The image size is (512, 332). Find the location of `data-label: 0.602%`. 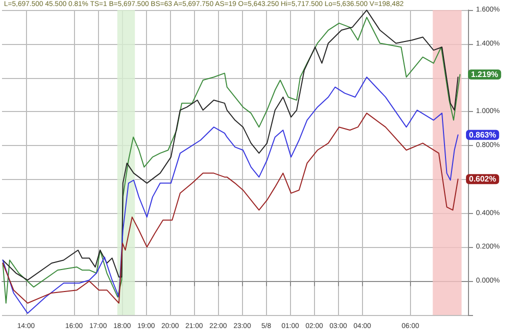

data-label: 0.602% is located at coordinates (482, 179).